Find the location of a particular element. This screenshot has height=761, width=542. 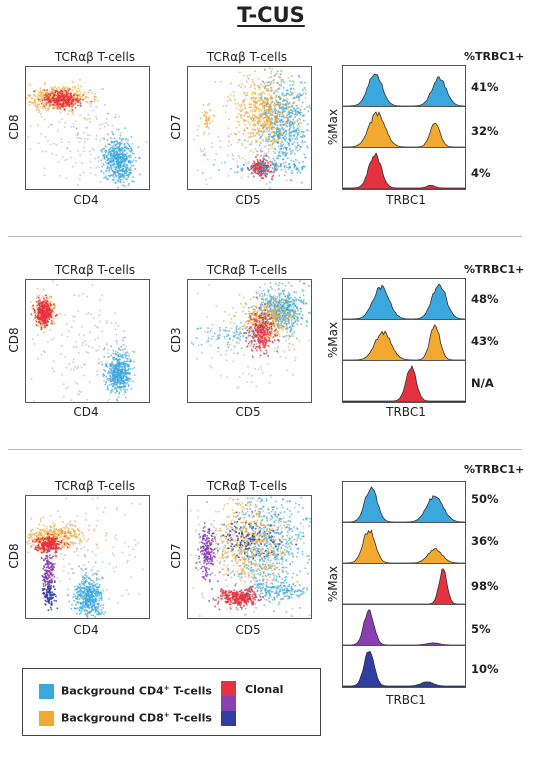

legend-swatch-clonal-blue is located at coordinates (228, 718).